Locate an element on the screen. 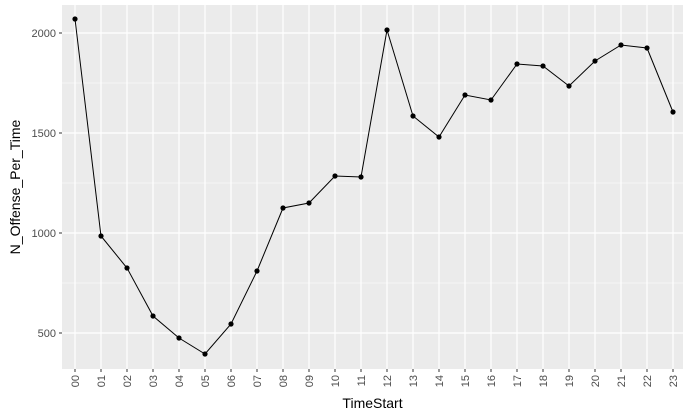  x-tick-label-22: 22 is located at coordinates (648, 381).